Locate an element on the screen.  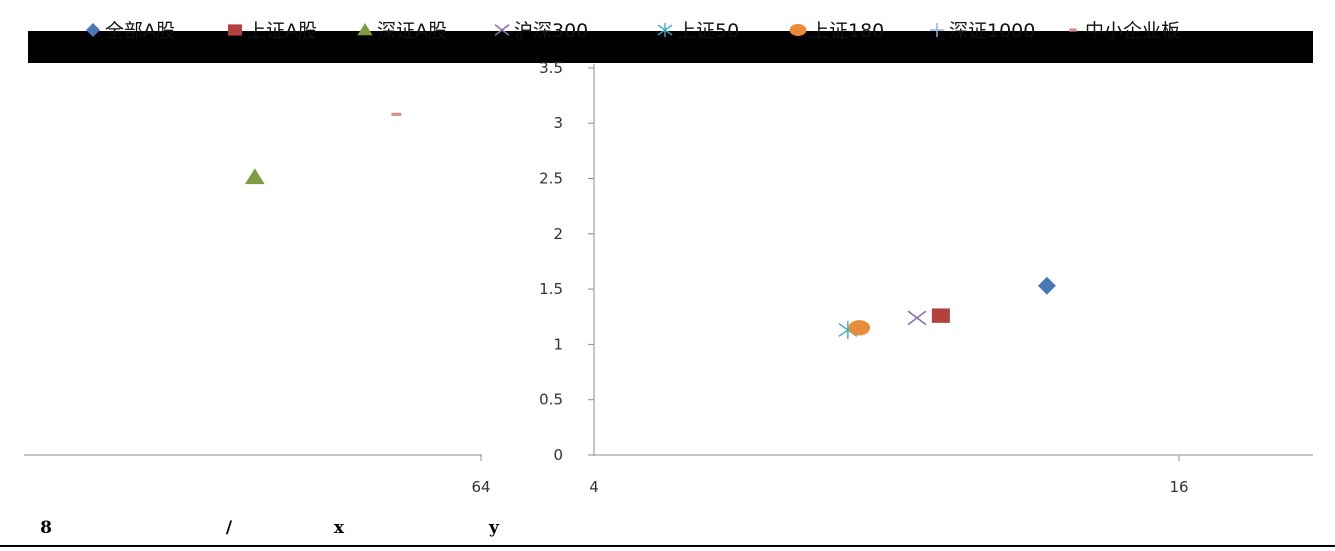
footer-char-2: / is located at coordinates (229, 528).